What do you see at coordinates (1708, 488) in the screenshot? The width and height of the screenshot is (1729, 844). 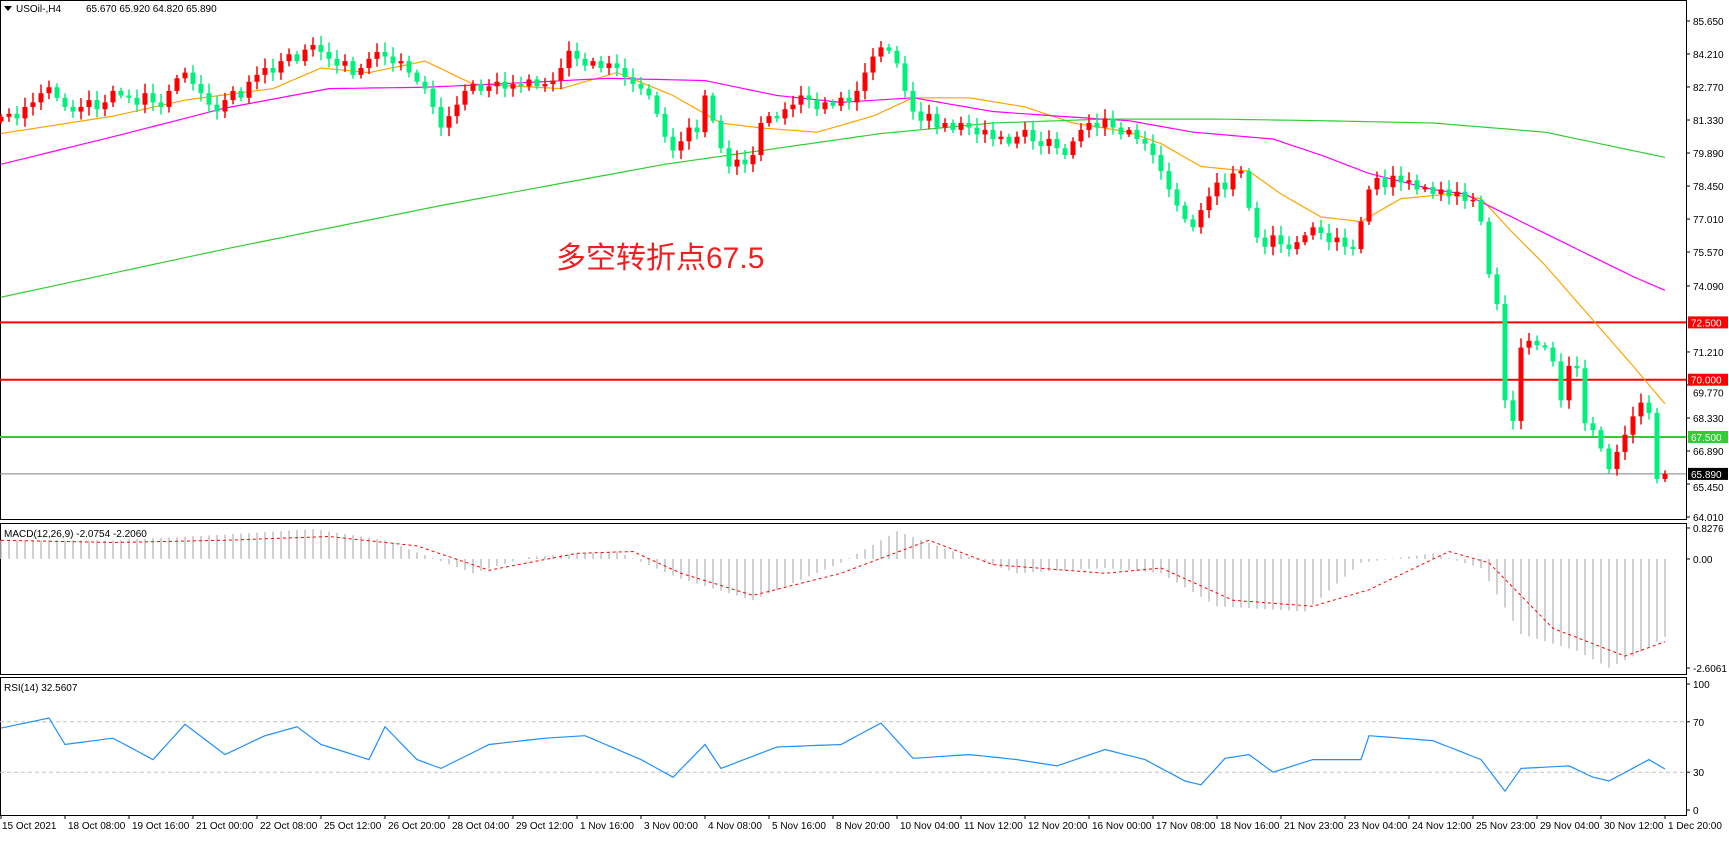 I see `price-tick-label: 65.450` at bounding box center [1708, 488].